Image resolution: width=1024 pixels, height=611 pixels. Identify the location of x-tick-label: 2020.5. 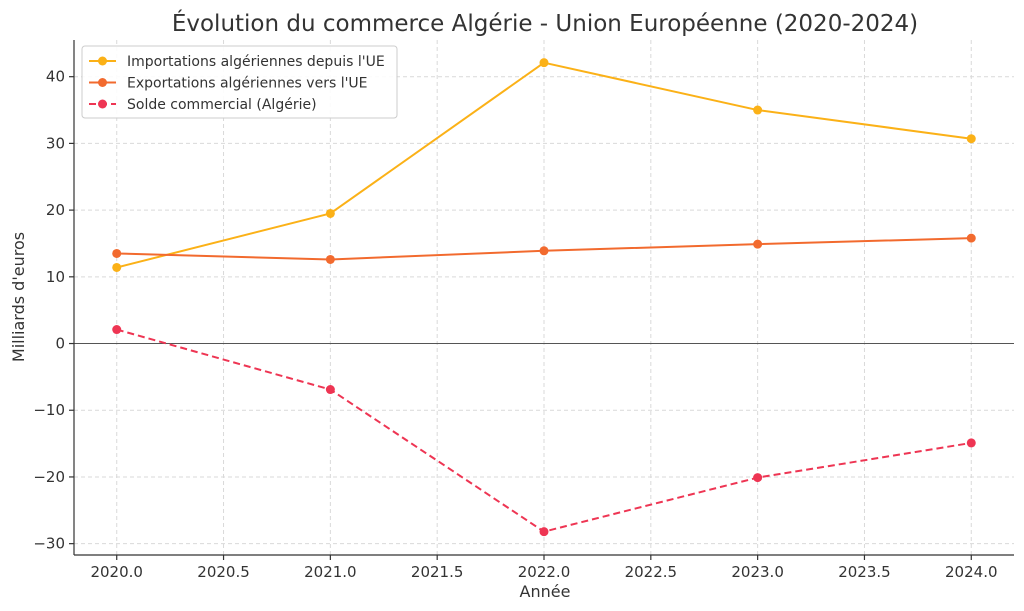
(223, 572).